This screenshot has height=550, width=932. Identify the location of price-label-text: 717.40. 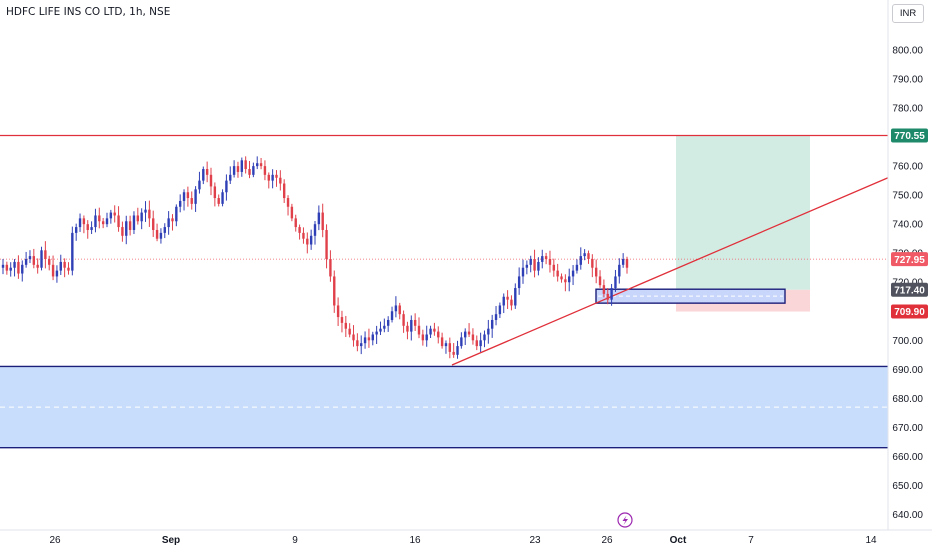
(909, 290).